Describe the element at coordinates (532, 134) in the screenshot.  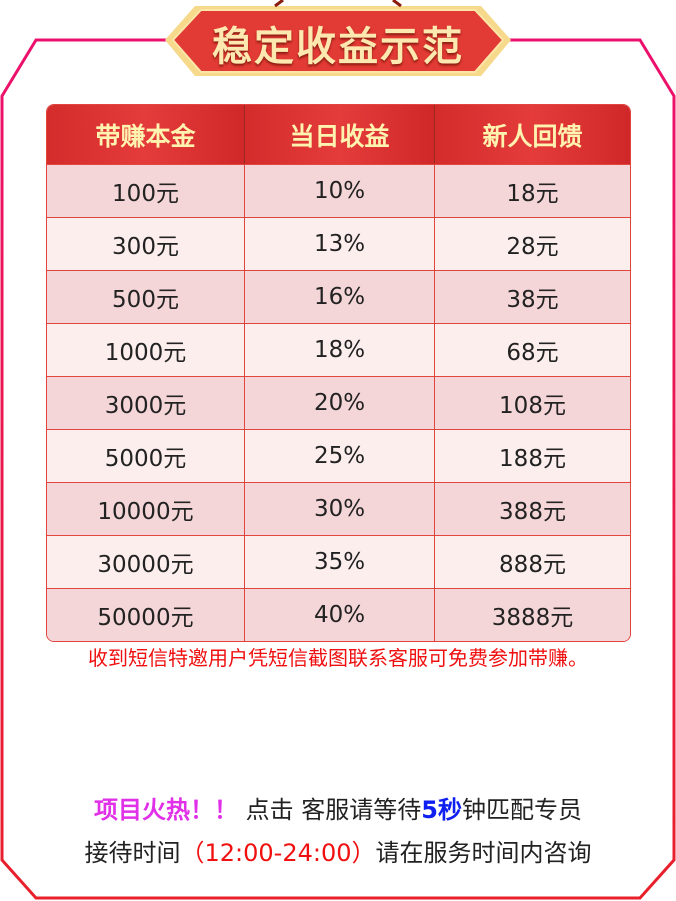
I see `header-new-user-bonus: 新人回馈` at that location.